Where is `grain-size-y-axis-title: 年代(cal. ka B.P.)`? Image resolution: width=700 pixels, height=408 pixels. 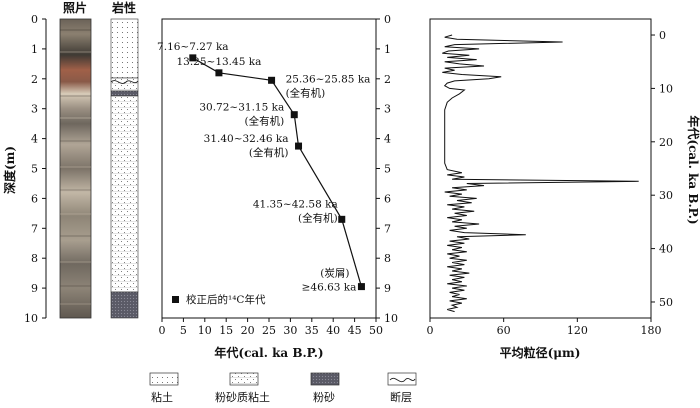
grain-size-y-axis-title: 年代(cal. ka B.P.) is located at coordinates (693, 169).